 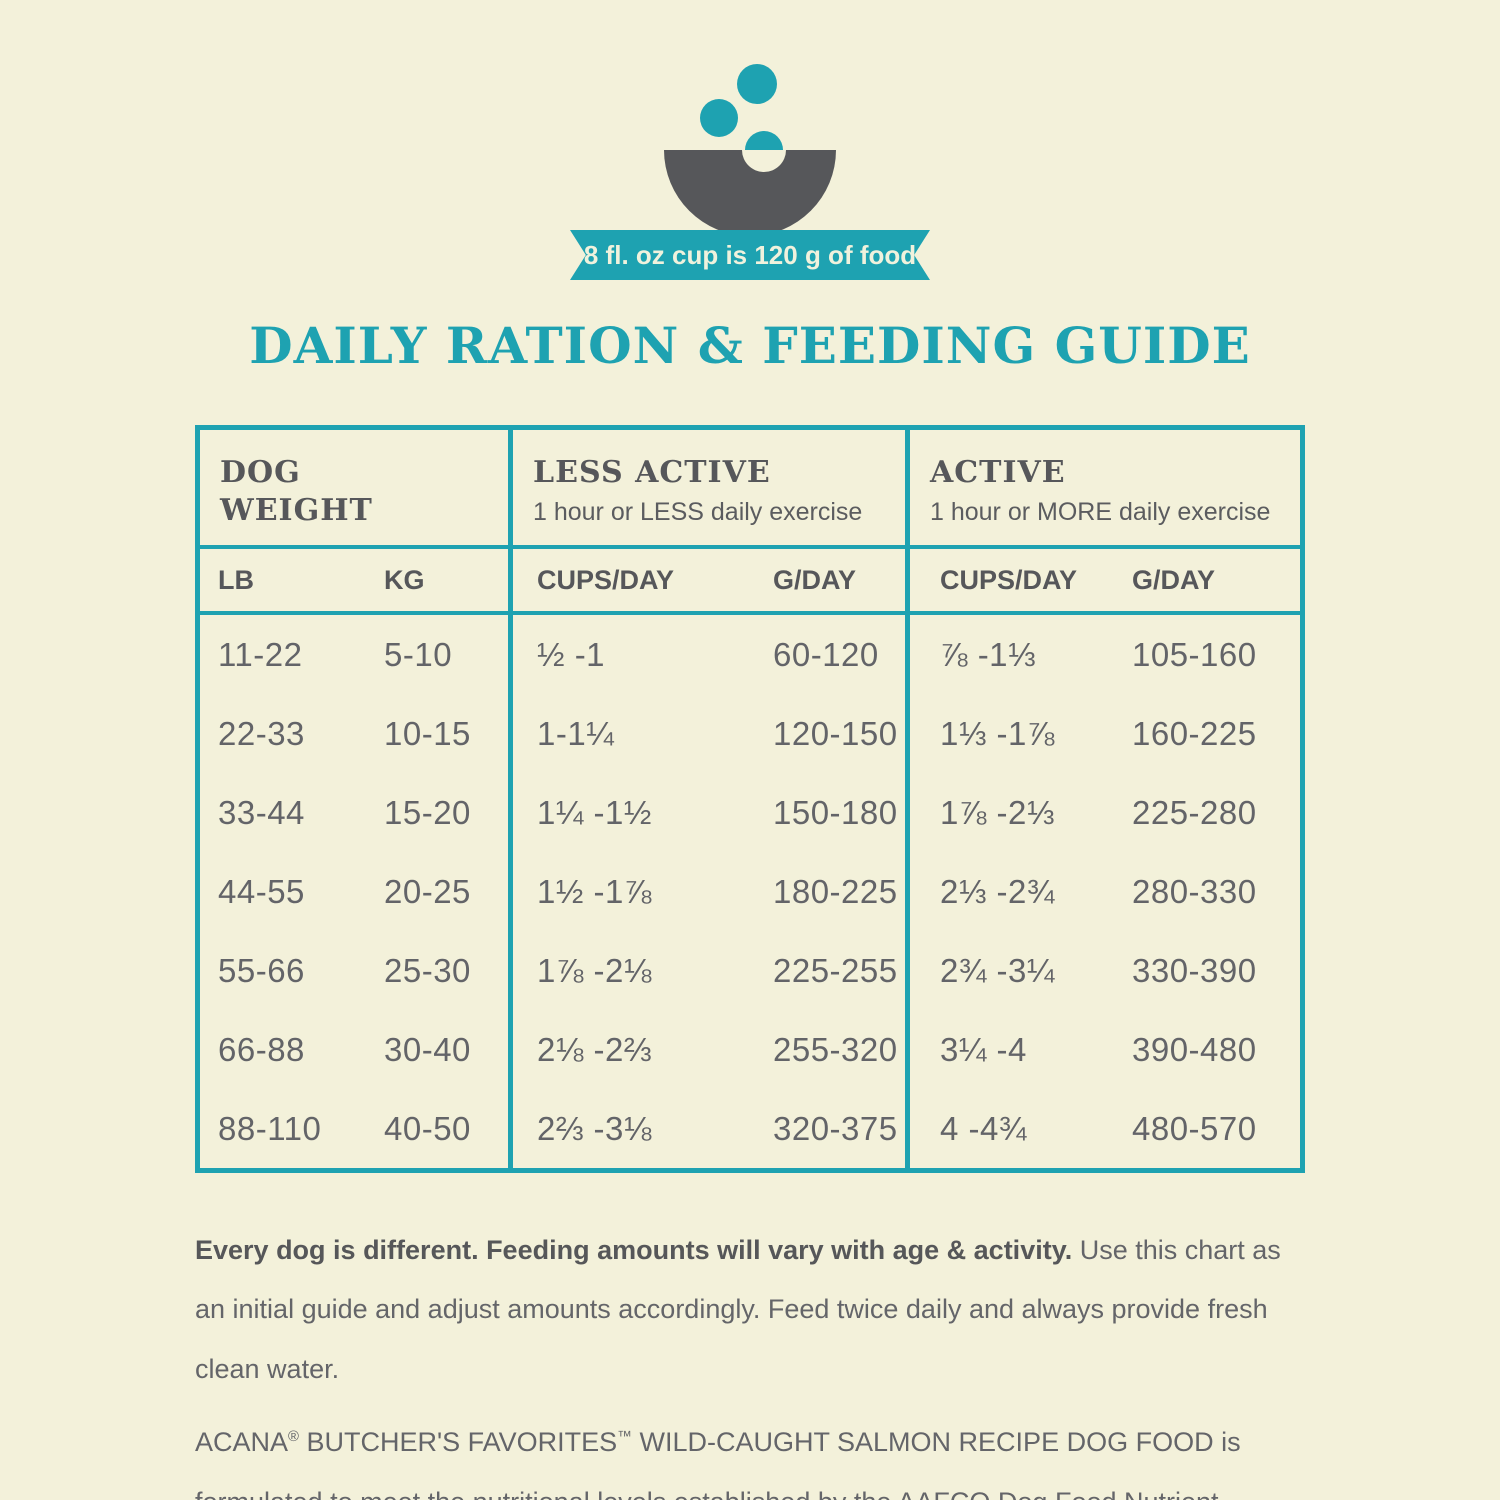 What do you see at coordinates (628, 812) in the screenshot?
I see `cell-cups-less: 1¼ -1½` at bounding box center [628, 812].